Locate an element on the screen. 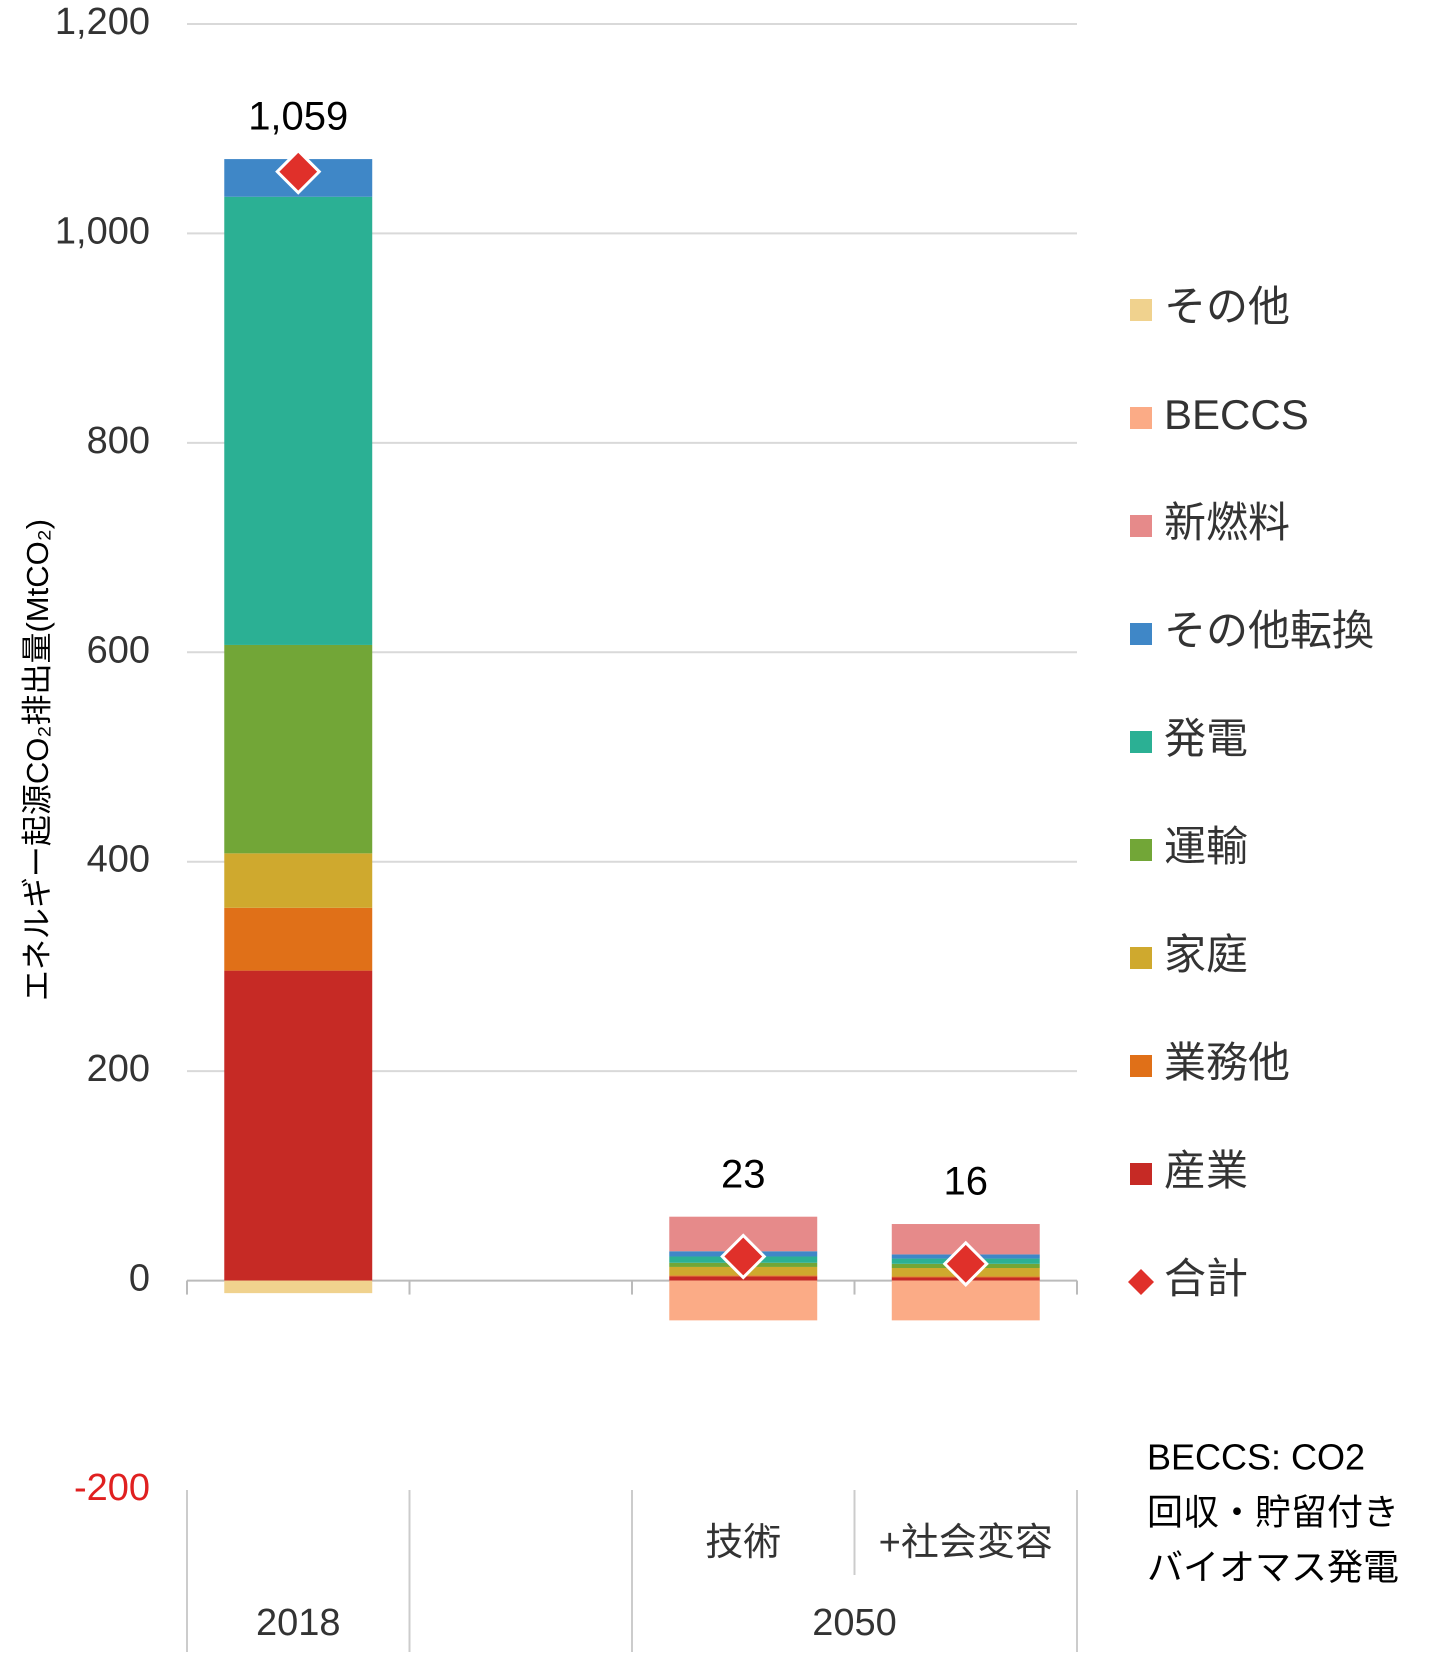 This screenshot has height=1671, width=1440. y-tick-label: -200 is located at coordinates (112, 1488).